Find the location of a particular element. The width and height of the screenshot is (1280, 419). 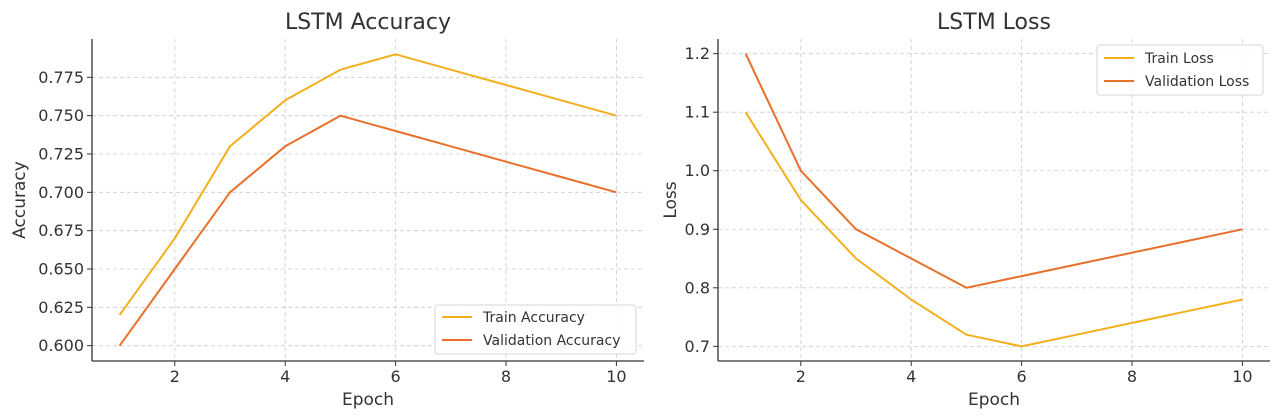

accuracy-legend-box is located at coordinates (535, 329).